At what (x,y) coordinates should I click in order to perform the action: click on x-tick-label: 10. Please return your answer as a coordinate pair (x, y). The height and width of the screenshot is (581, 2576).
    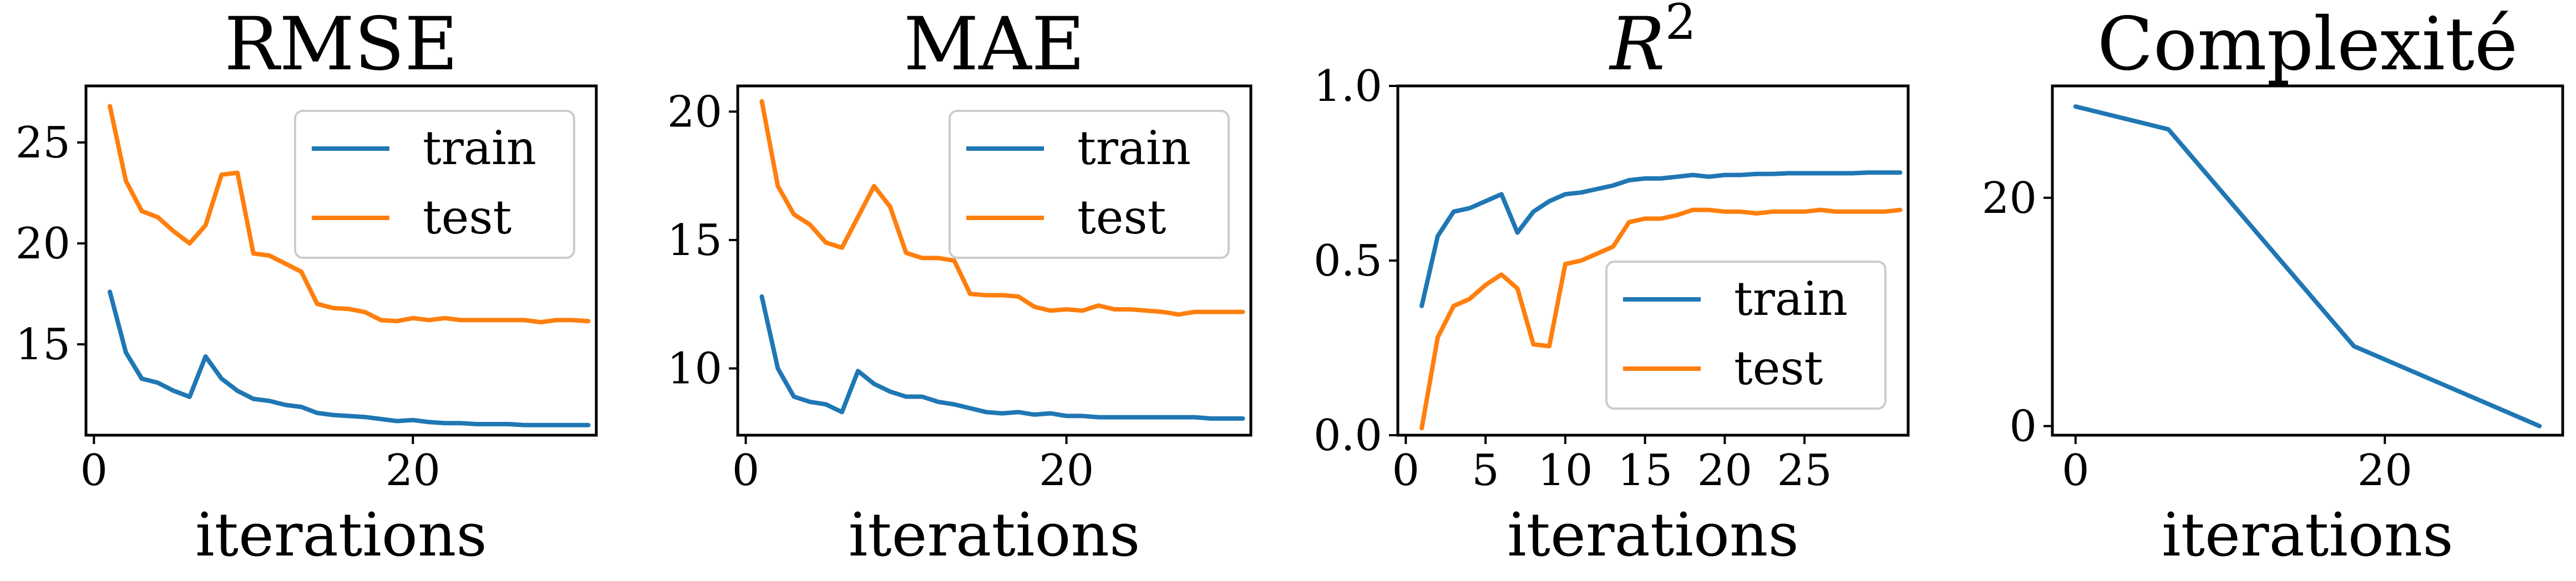
    Looking at the image, I should click on (1565, 471).